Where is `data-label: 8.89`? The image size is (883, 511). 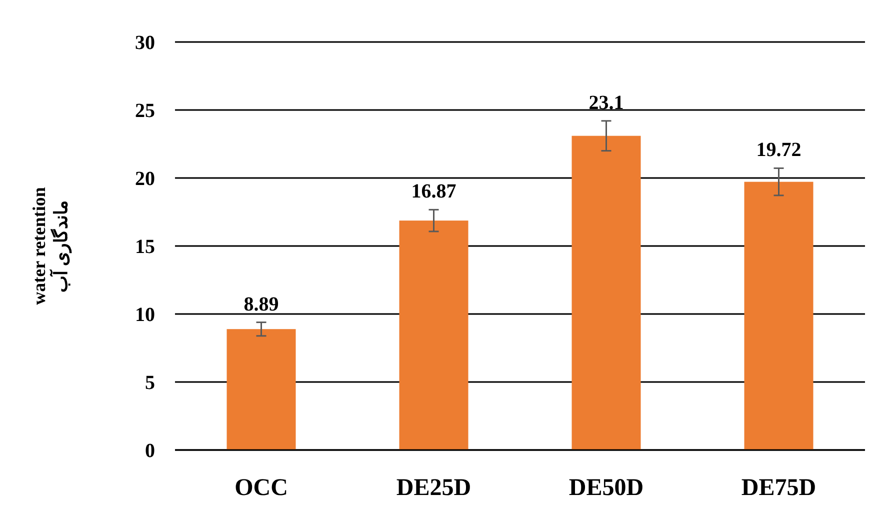
data-label: 8.89 is located at coordinates (261, 304).